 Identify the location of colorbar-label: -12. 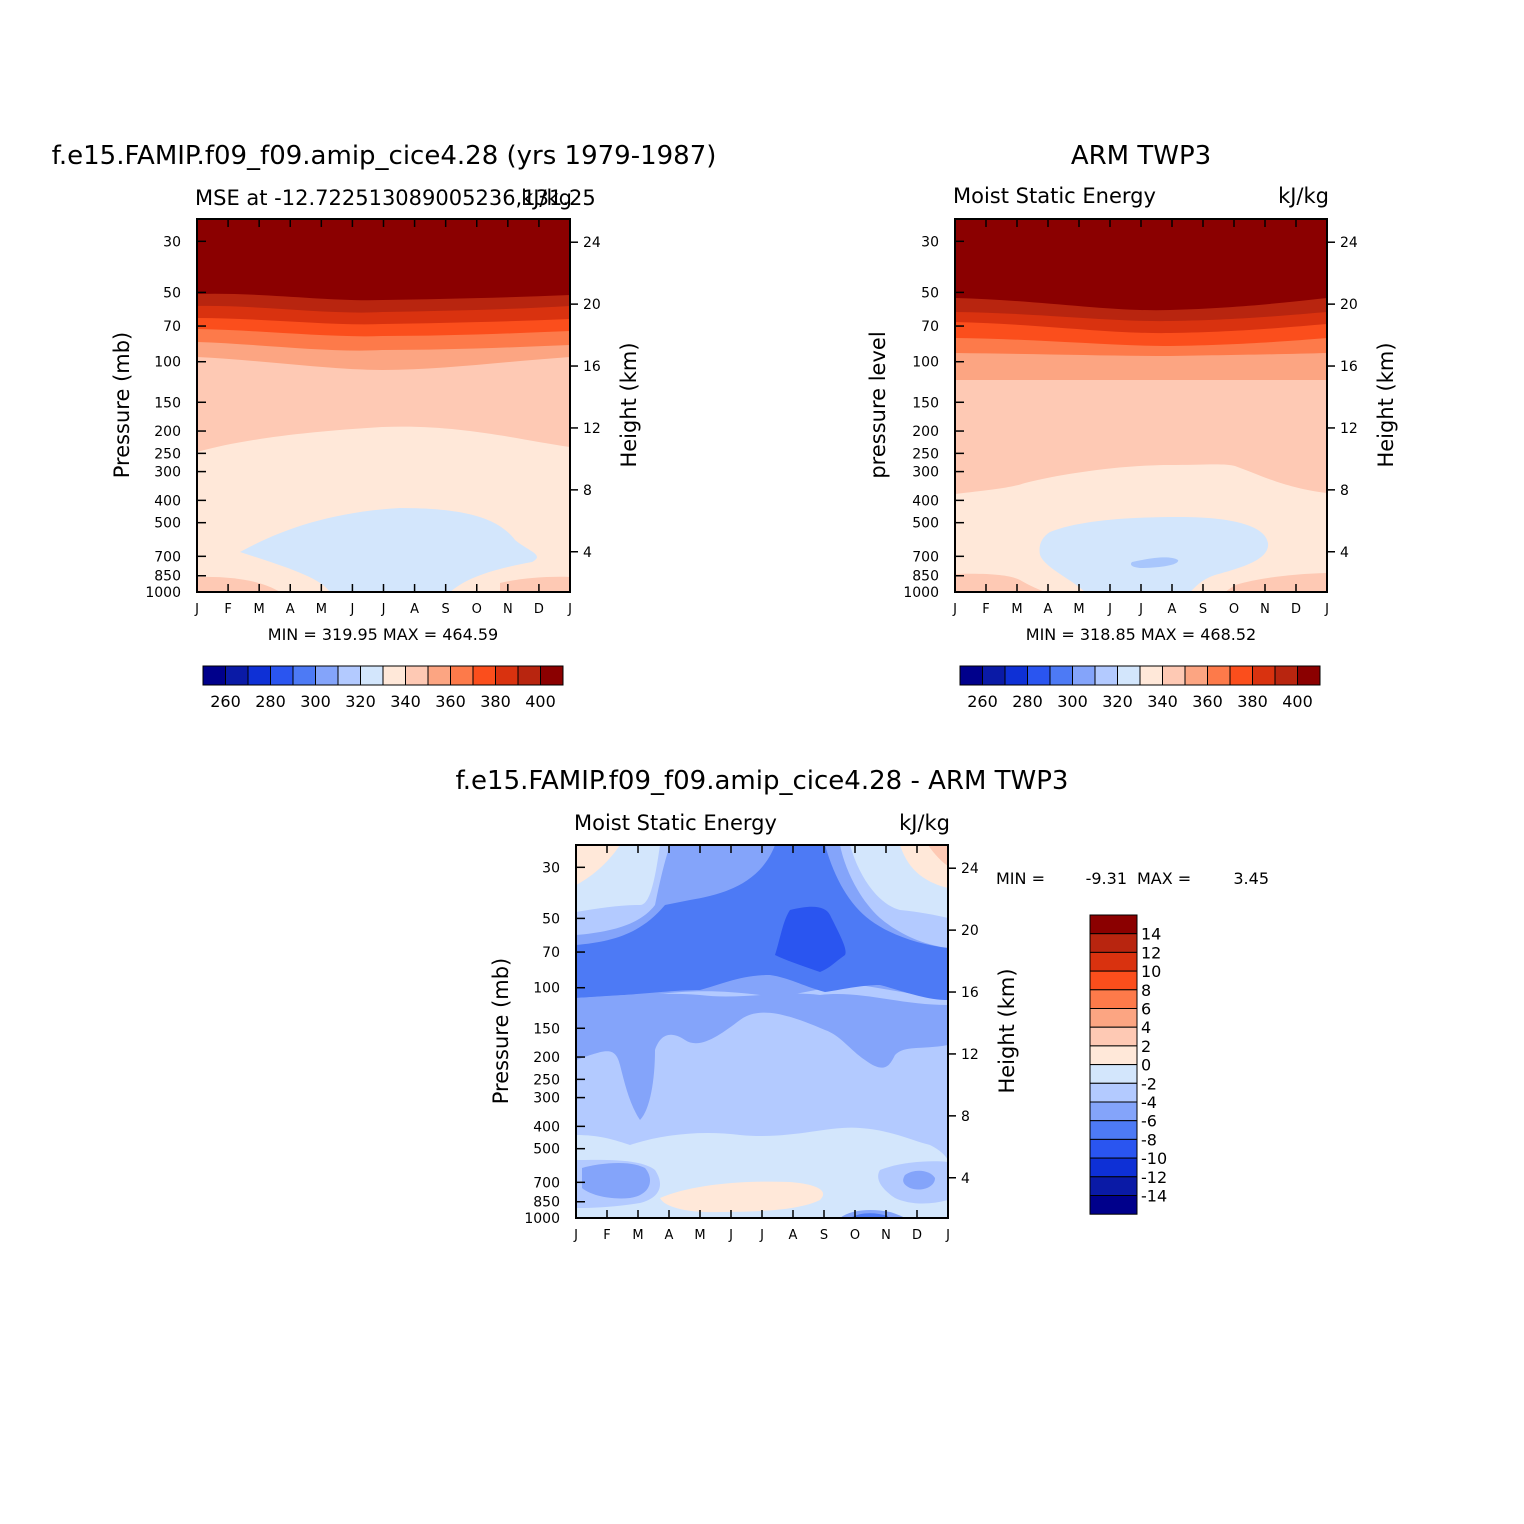
(1154, 1177).